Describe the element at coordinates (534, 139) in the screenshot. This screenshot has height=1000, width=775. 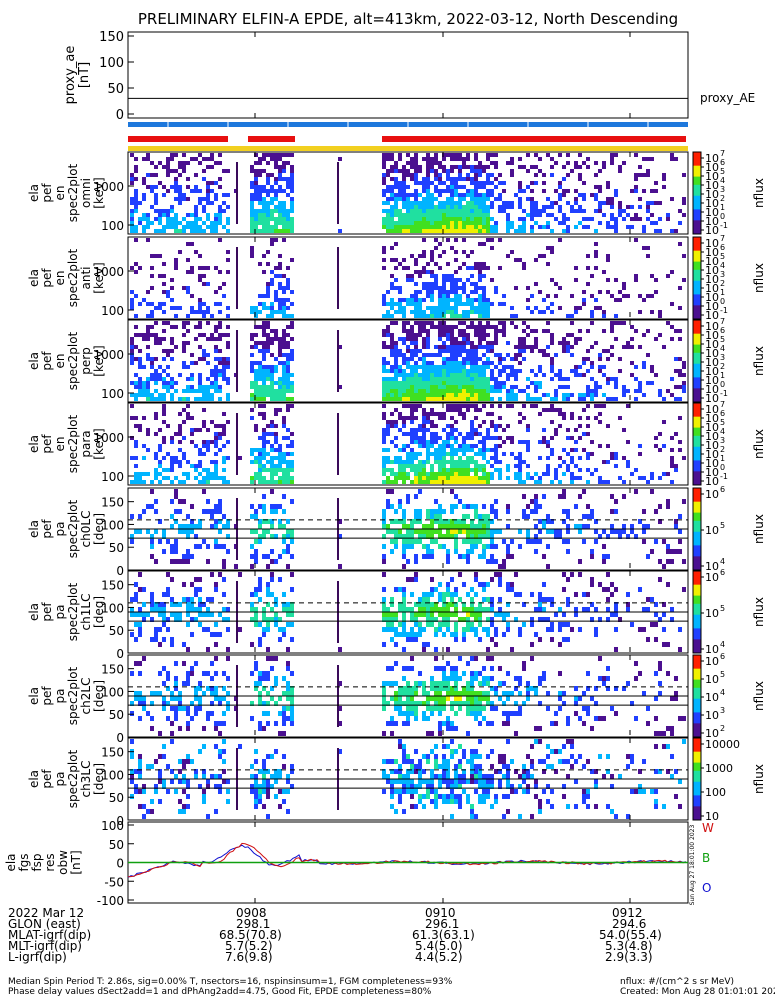
I see `red-bar` at that location.